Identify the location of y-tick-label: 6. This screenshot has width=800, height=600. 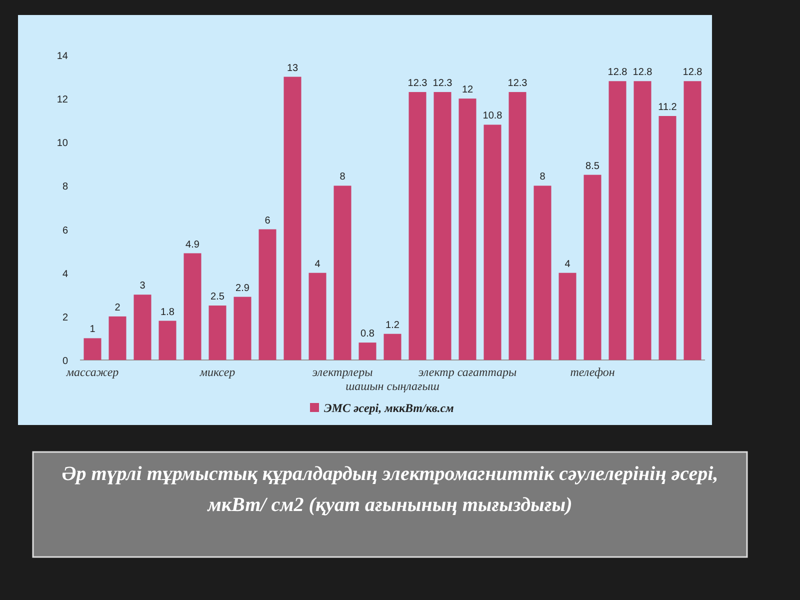
(65, 230).